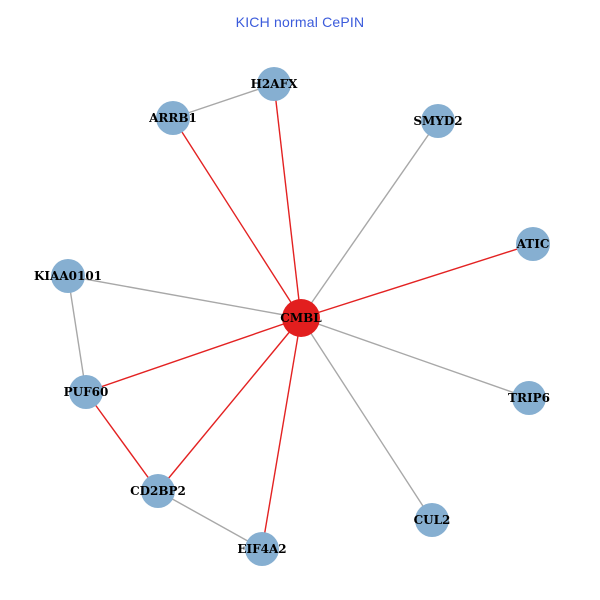 Image resolution: width=600 pixels, height=600 pixels. I want to click on node-ATIC, so click(533, 244).